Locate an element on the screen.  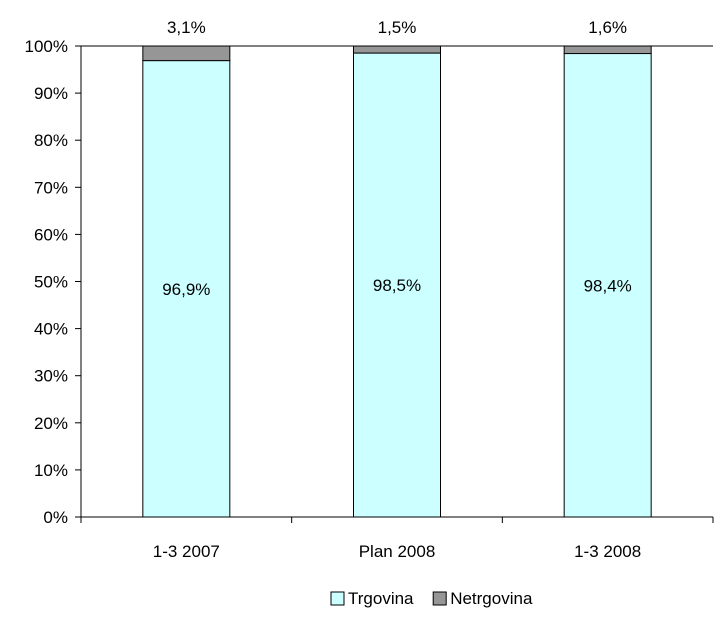
x-category-label: Plan 2008 is located at coordinates (397, 551).